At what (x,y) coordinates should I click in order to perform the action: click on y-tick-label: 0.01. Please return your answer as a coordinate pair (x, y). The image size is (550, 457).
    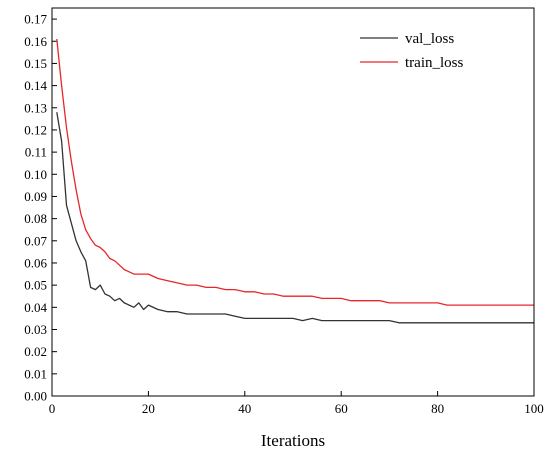
    Looking at the image, I should click on (35, 373).